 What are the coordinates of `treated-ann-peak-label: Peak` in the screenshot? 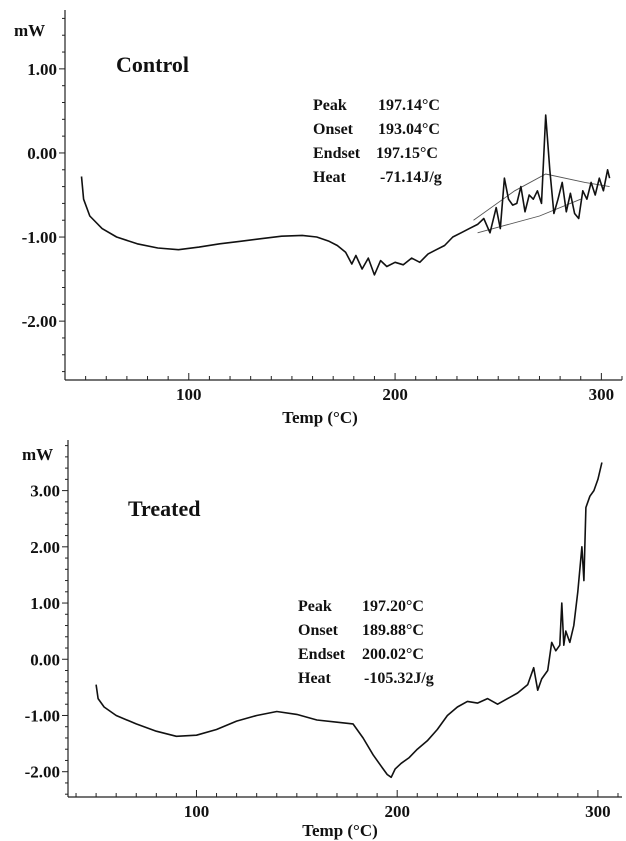 It's located at (315, 606).